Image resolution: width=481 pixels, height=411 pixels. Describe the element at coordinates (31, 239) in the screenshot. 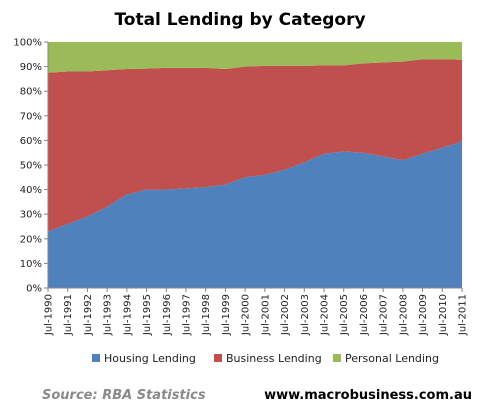

I see `y-tick-label: 20%` at that location.